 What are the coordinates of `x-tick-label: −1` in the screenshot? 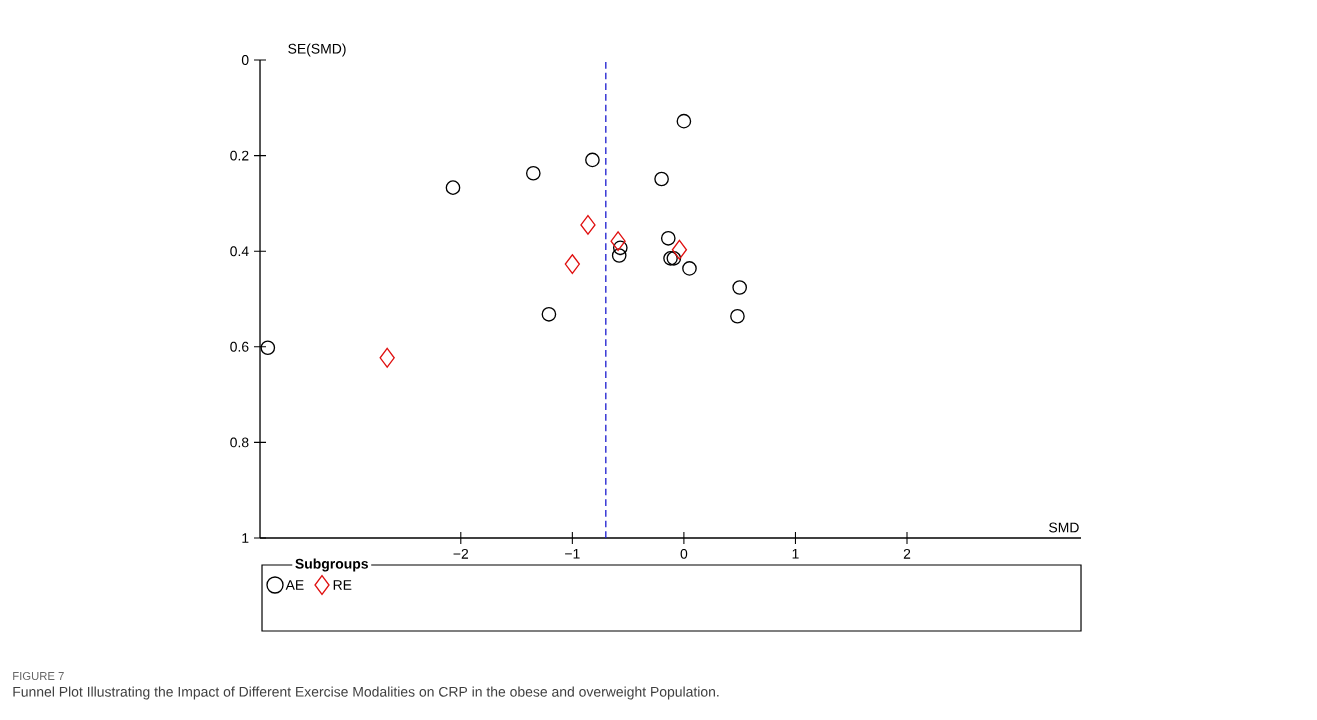 It's located at (572, 553).